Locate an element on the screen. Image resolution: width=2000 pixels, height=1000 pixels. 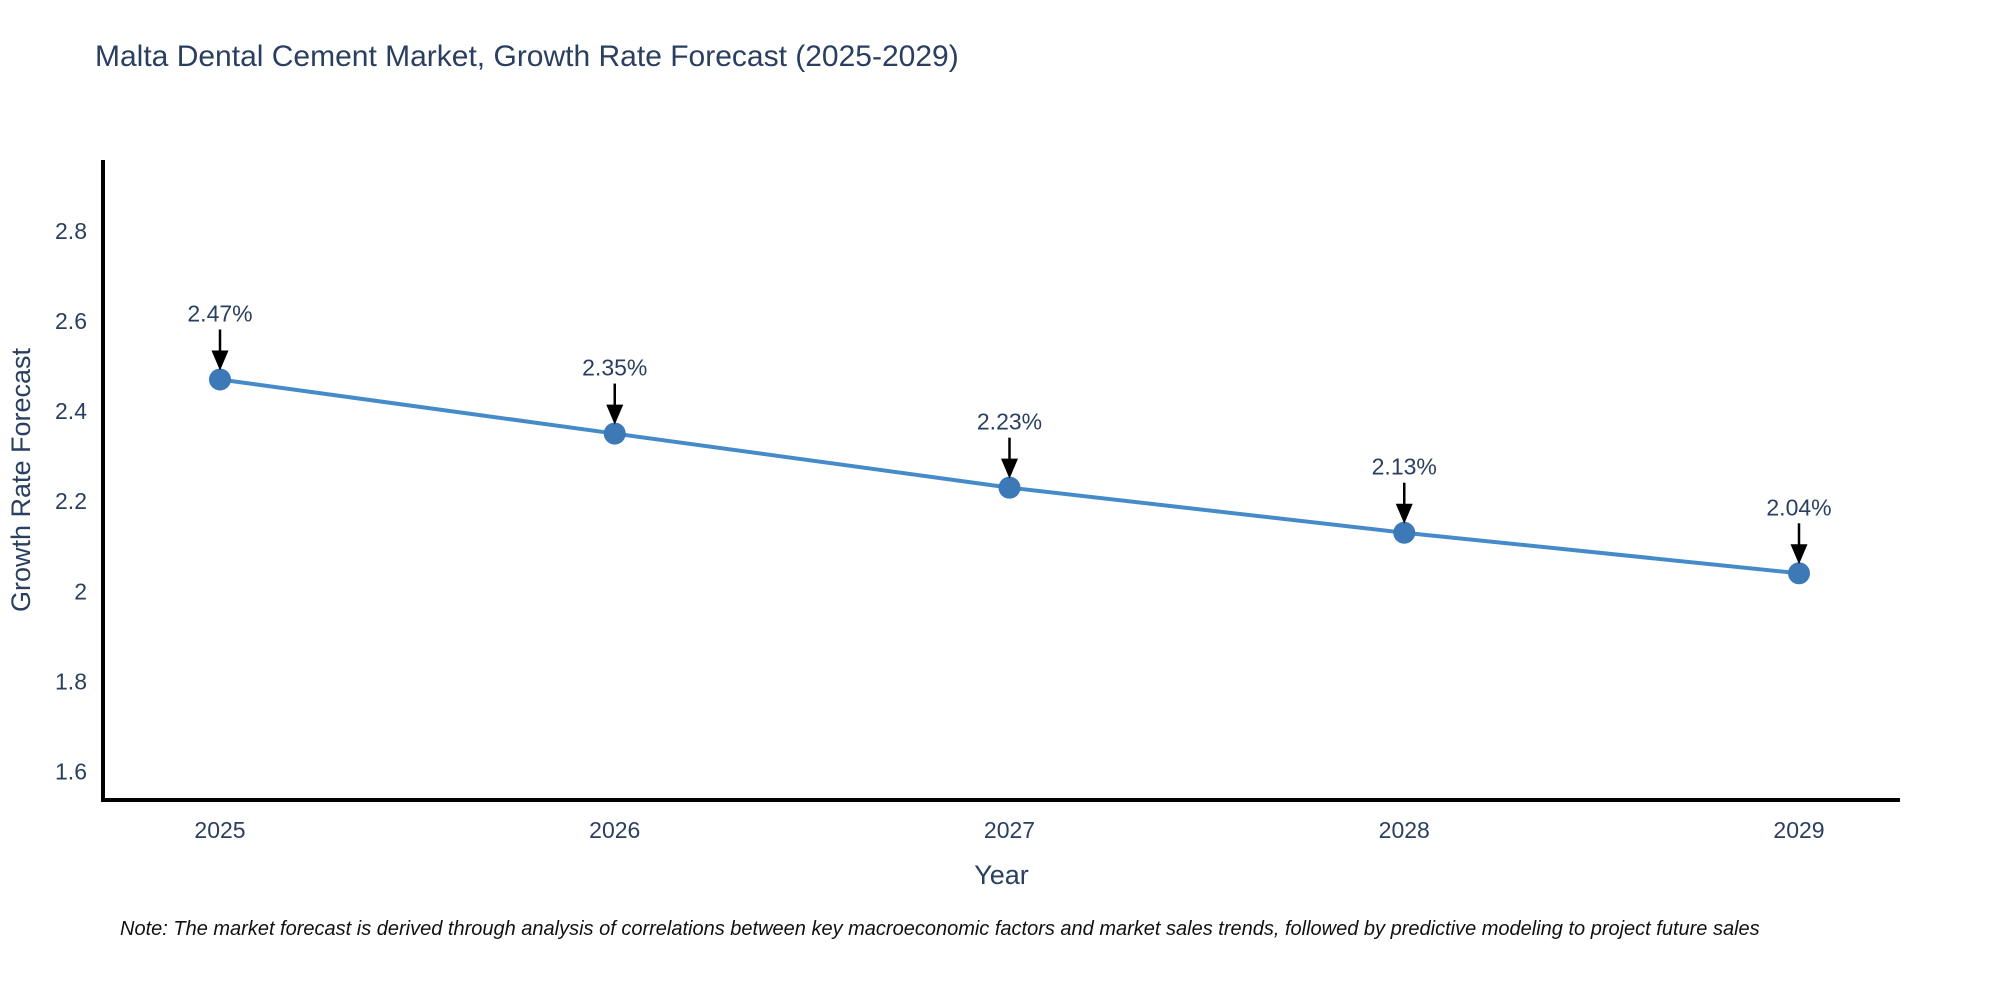
point-value-label: 2.23% is located at coordinates (1009, 422).